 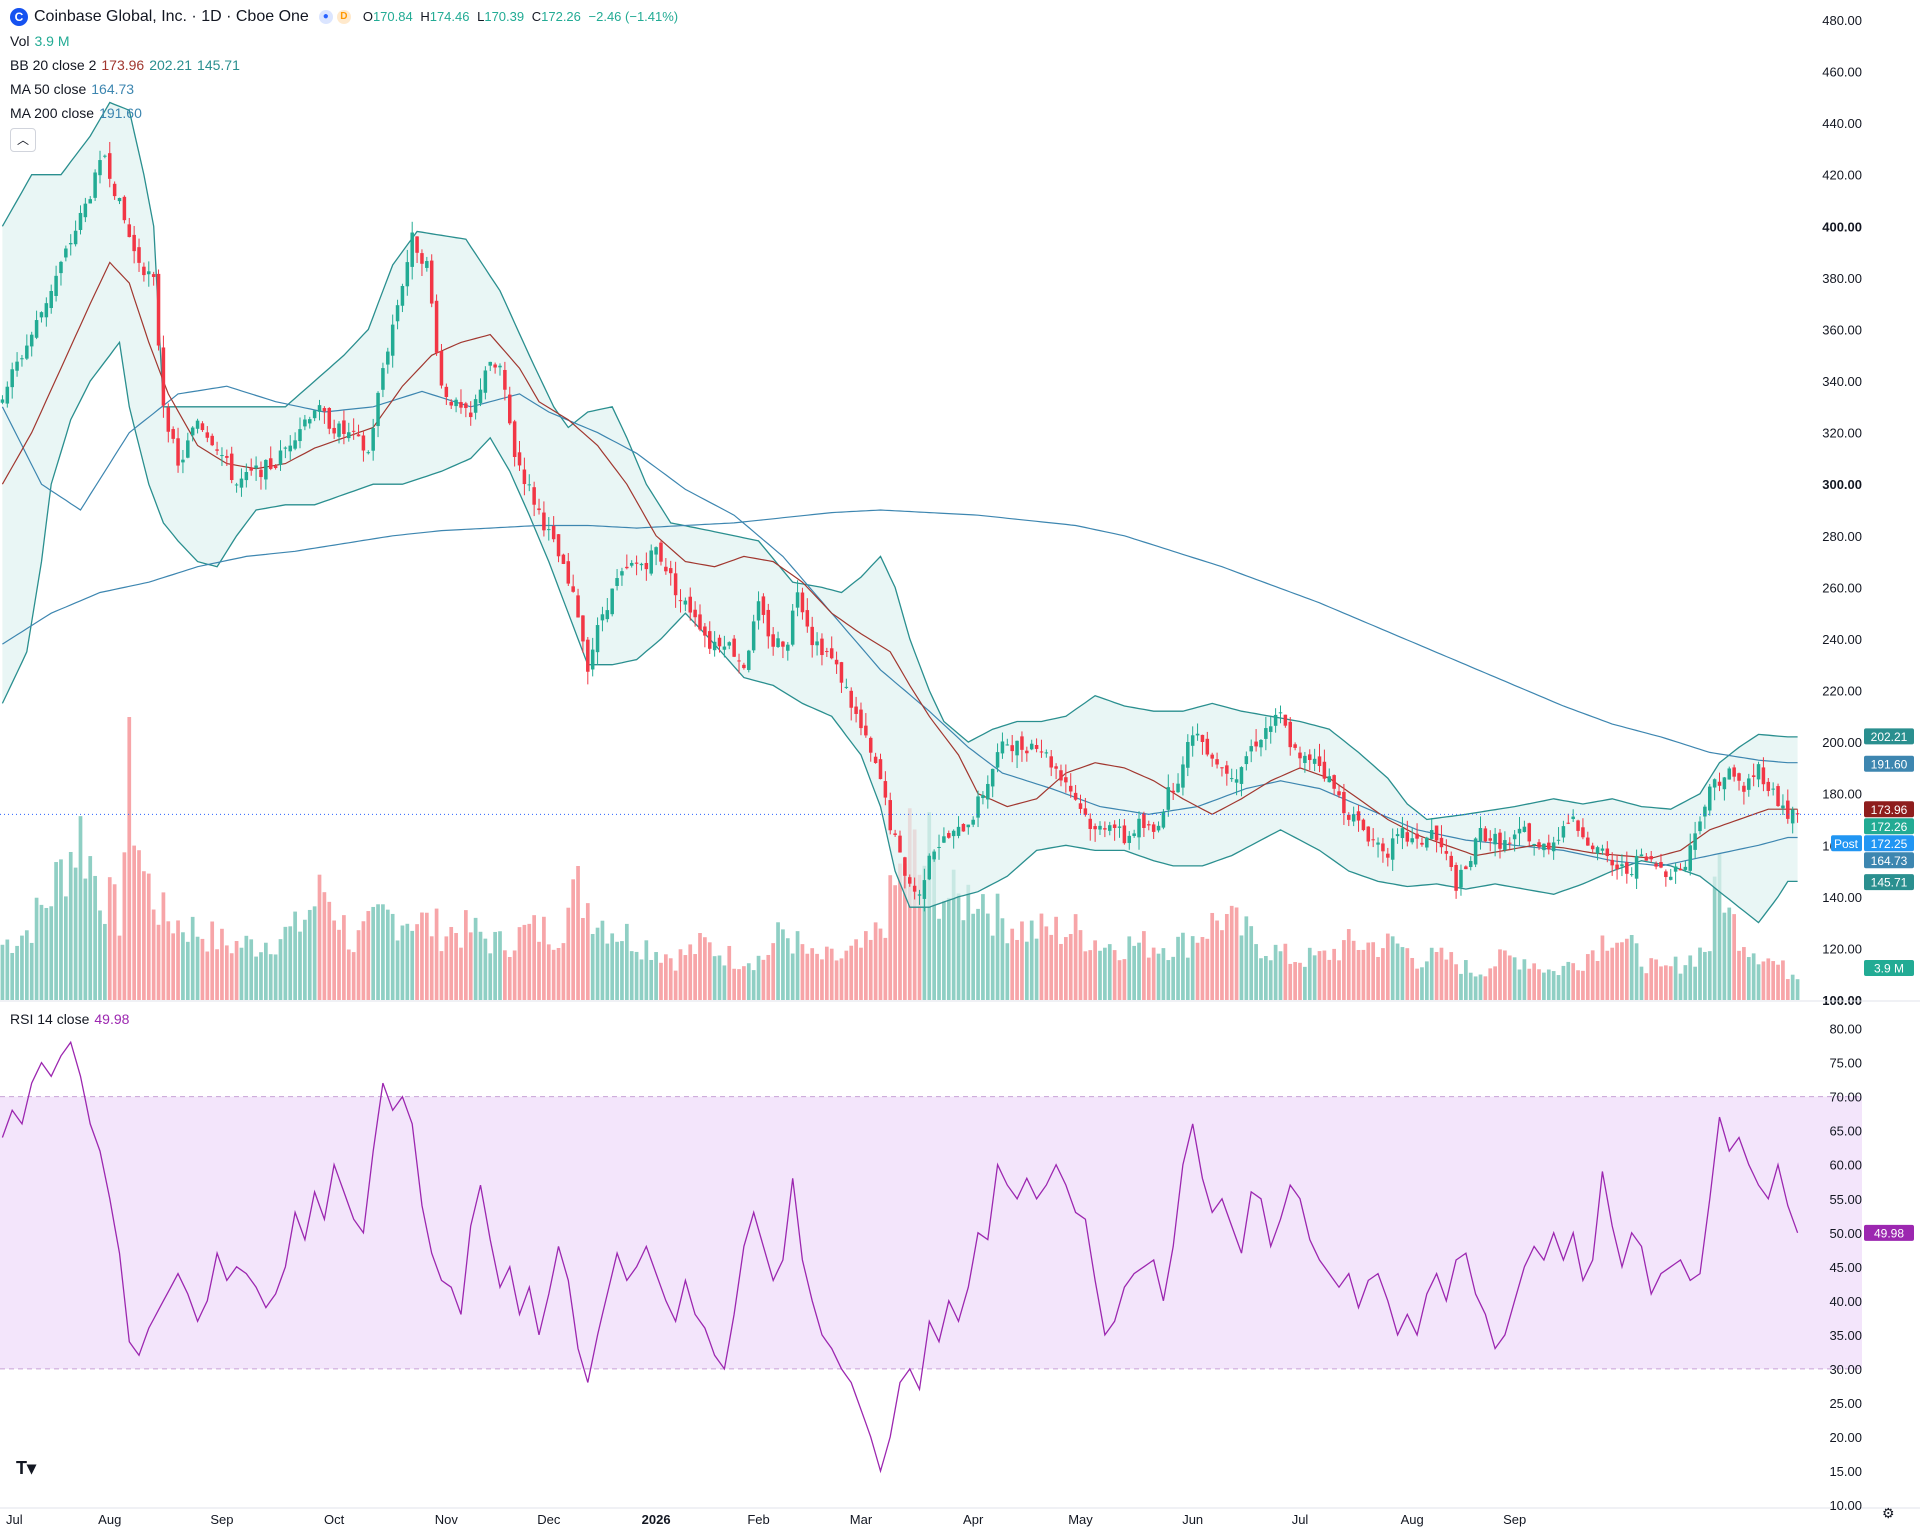 What do you see at coordinates (1889, 736) in the screenshot?
I see `bb-upper-axis-label: 202.21` at bounding box center [1889, 736].